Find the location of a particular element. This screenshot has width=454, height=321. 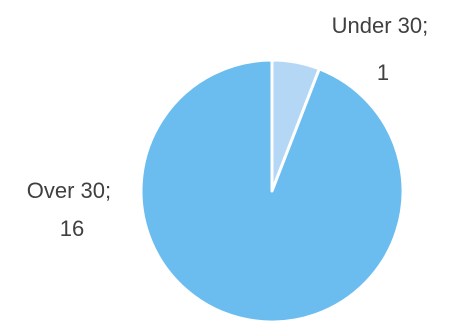

data-label-over-30-name: Over 30; is located at coordinates (69, 190).